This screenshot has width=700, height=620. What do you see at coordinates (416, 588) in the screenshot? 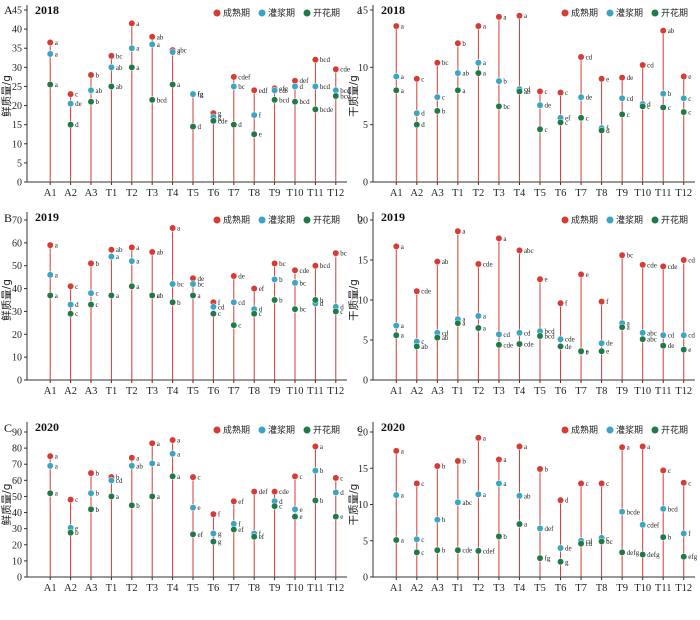
I see `x-tick-label: A2` at bounding box center [416, 588].